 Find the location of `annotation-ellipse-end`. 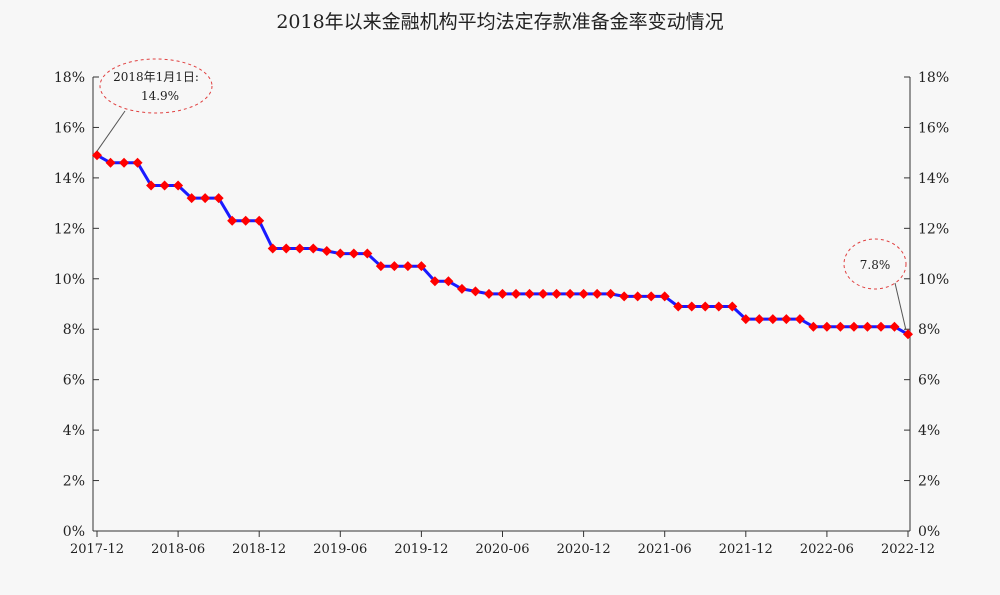

annotation-ellipse-end is located at coordinates (875, 264).